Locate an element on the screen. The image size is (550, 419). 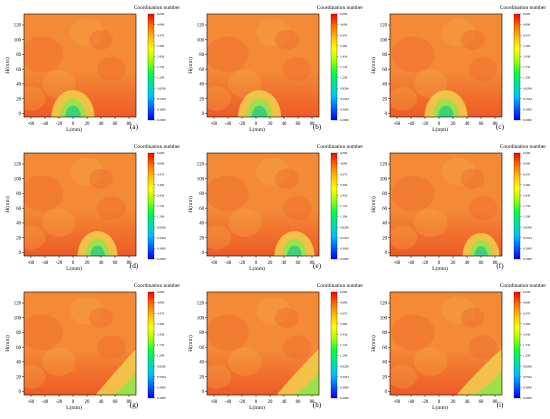
colorbar-tick-label: 4.370 is located at coordinates (344, 313).